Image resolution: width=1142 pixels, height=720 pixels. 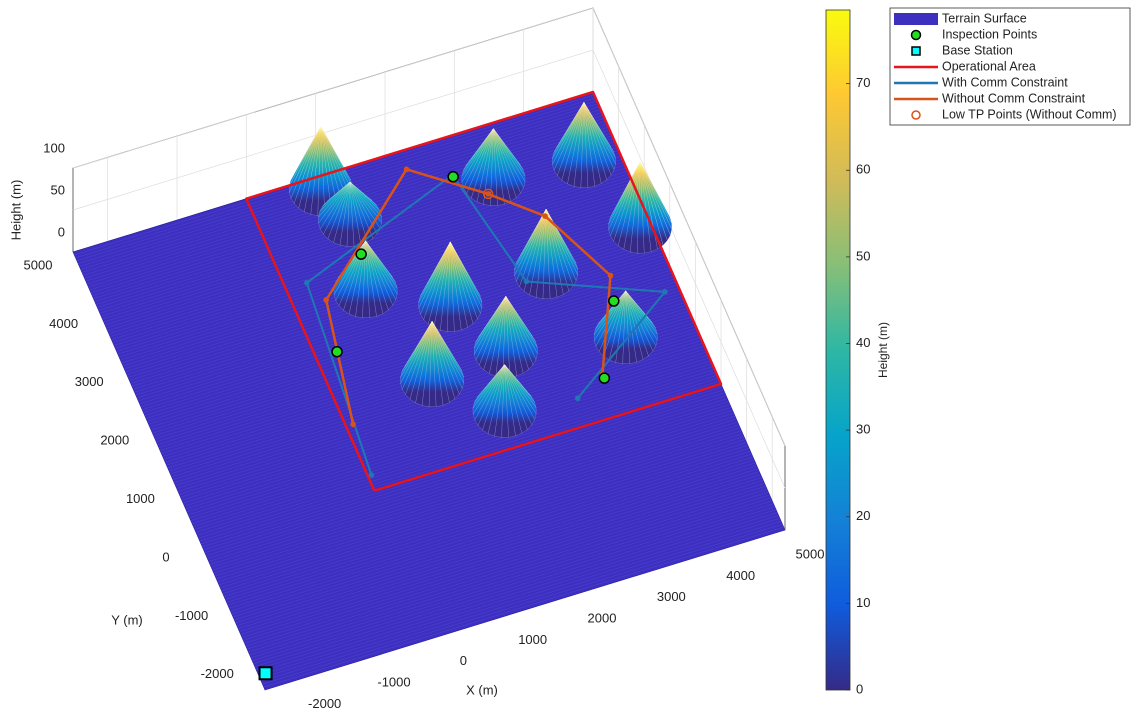 I want to click on y-tick-label: 0, so click(x=165, y=556).